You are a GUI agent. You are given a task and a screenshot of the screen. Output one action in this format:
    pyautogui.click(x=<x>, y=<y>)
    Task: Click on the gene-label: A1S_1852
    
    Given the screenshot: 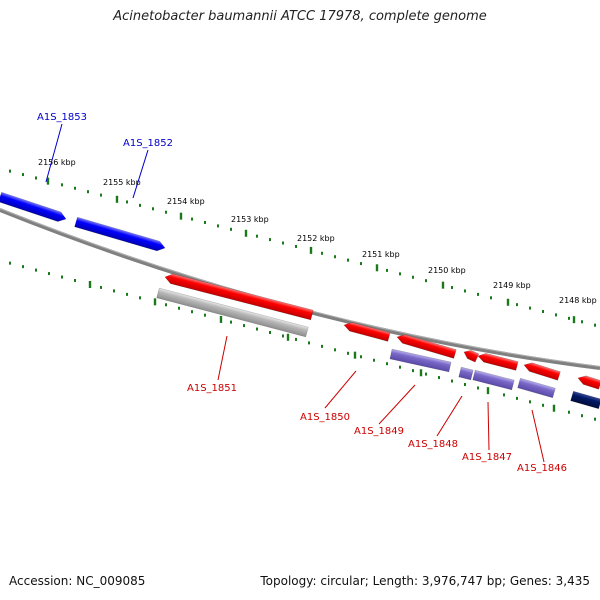 What is the action you would take?
    pyautogui.click(x=148, y=143)
    